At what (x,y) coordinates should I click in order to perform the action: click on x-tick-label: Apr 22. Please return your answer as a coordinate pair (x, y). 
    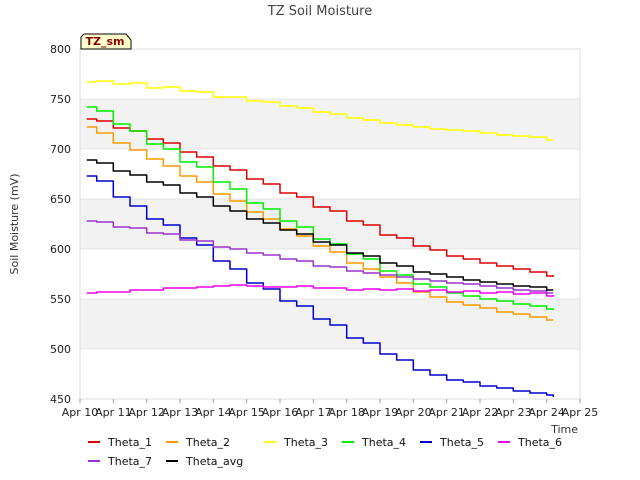
    Looking at the image, I should click on (480, 412).